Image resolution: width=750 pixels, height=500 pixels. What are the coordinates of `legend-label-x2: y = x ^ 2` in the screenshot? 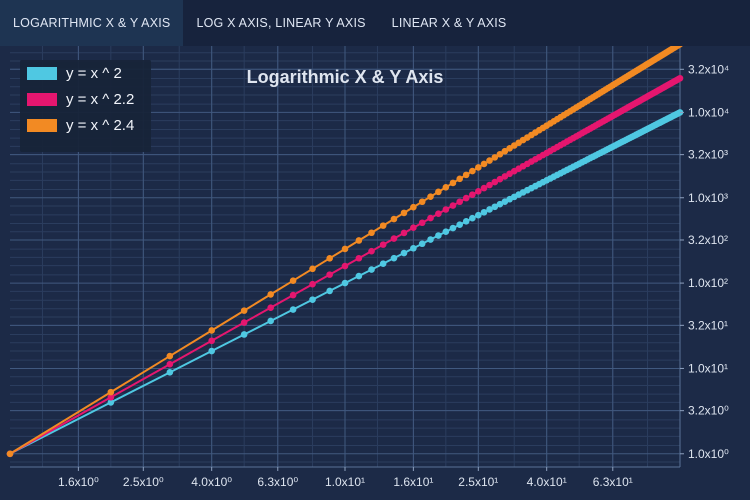 It's located at (94, 73).